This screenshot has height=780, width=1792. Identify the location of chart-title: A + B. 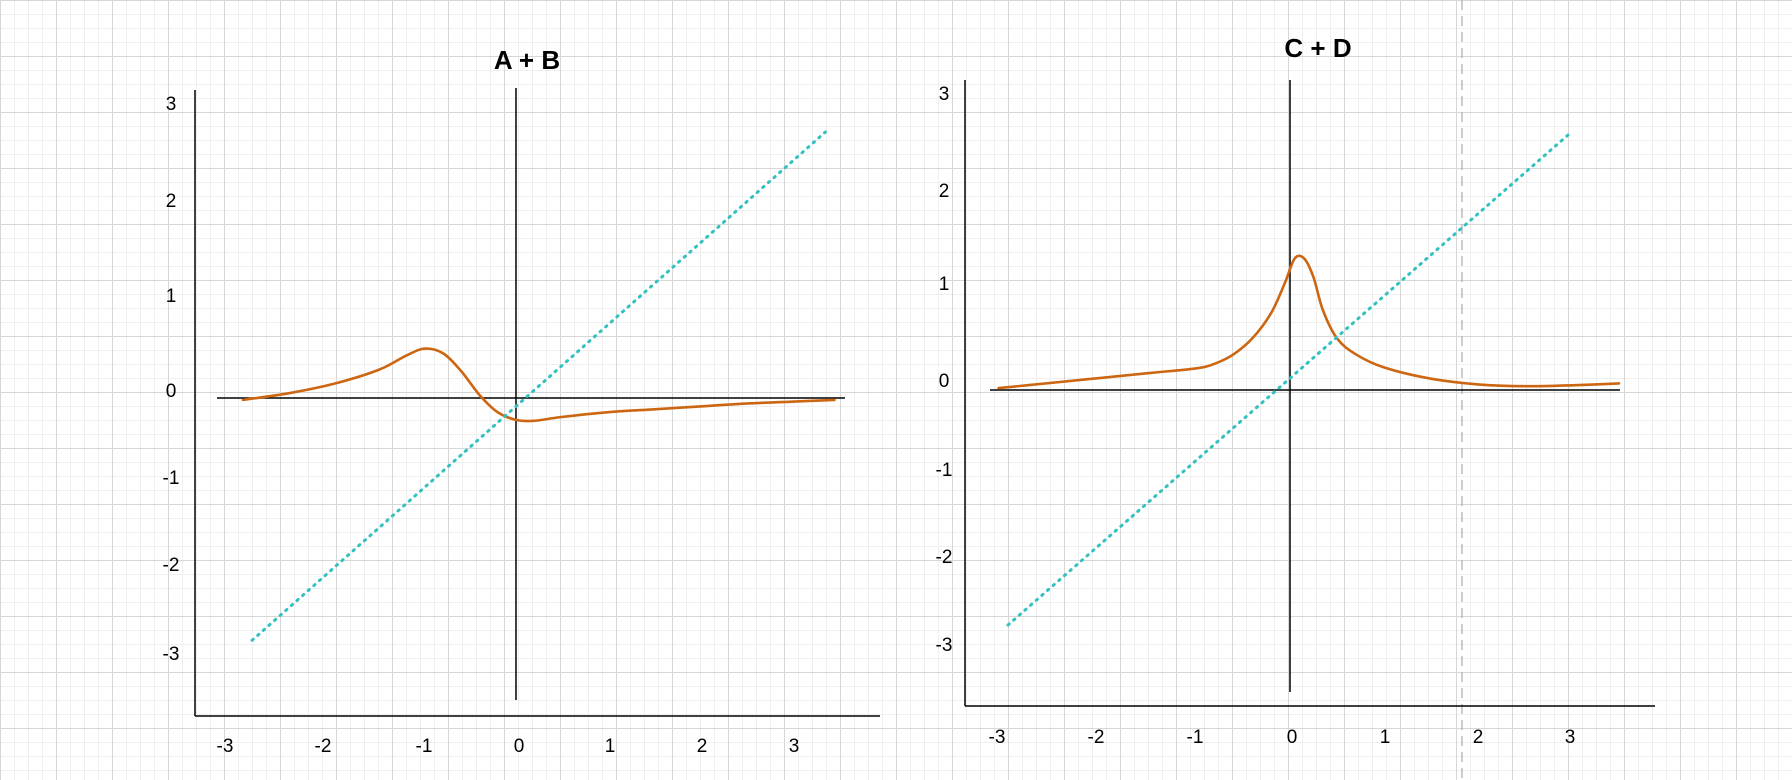
(527, 60).